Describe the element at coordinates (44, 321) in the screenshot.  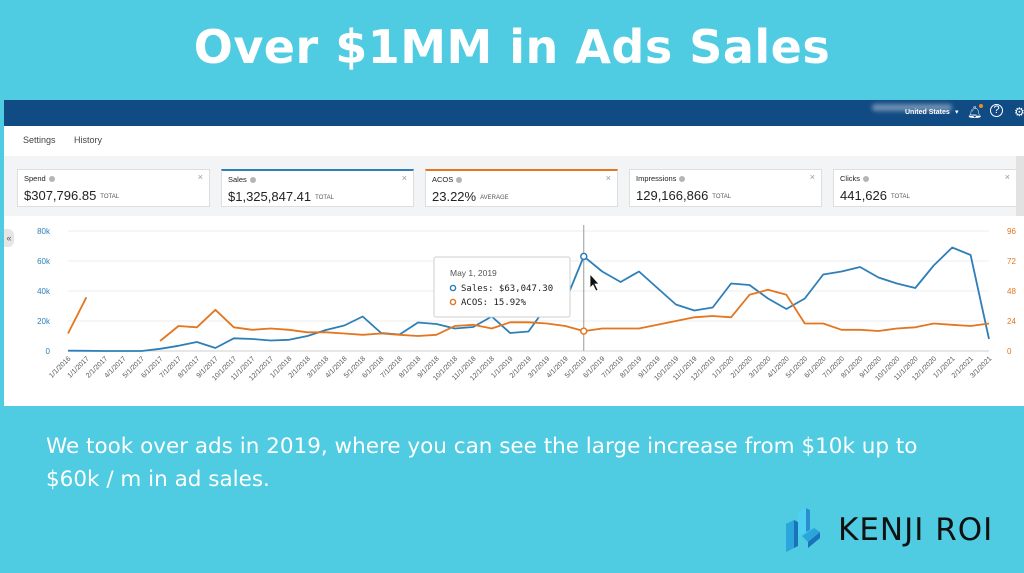
I see `y-left-tick-label: 20k` at that location.